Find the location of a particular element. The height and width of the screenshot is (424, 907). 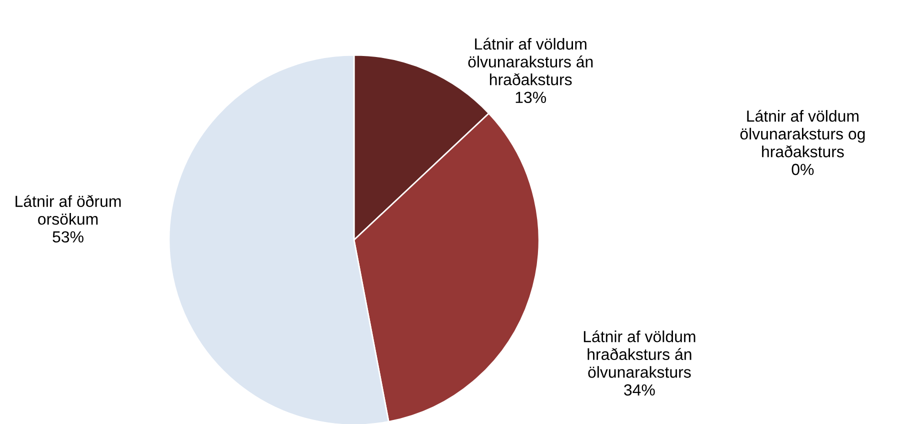

slice-label: Látnir af öðrum orsökum is located at coordinates (68, 210).